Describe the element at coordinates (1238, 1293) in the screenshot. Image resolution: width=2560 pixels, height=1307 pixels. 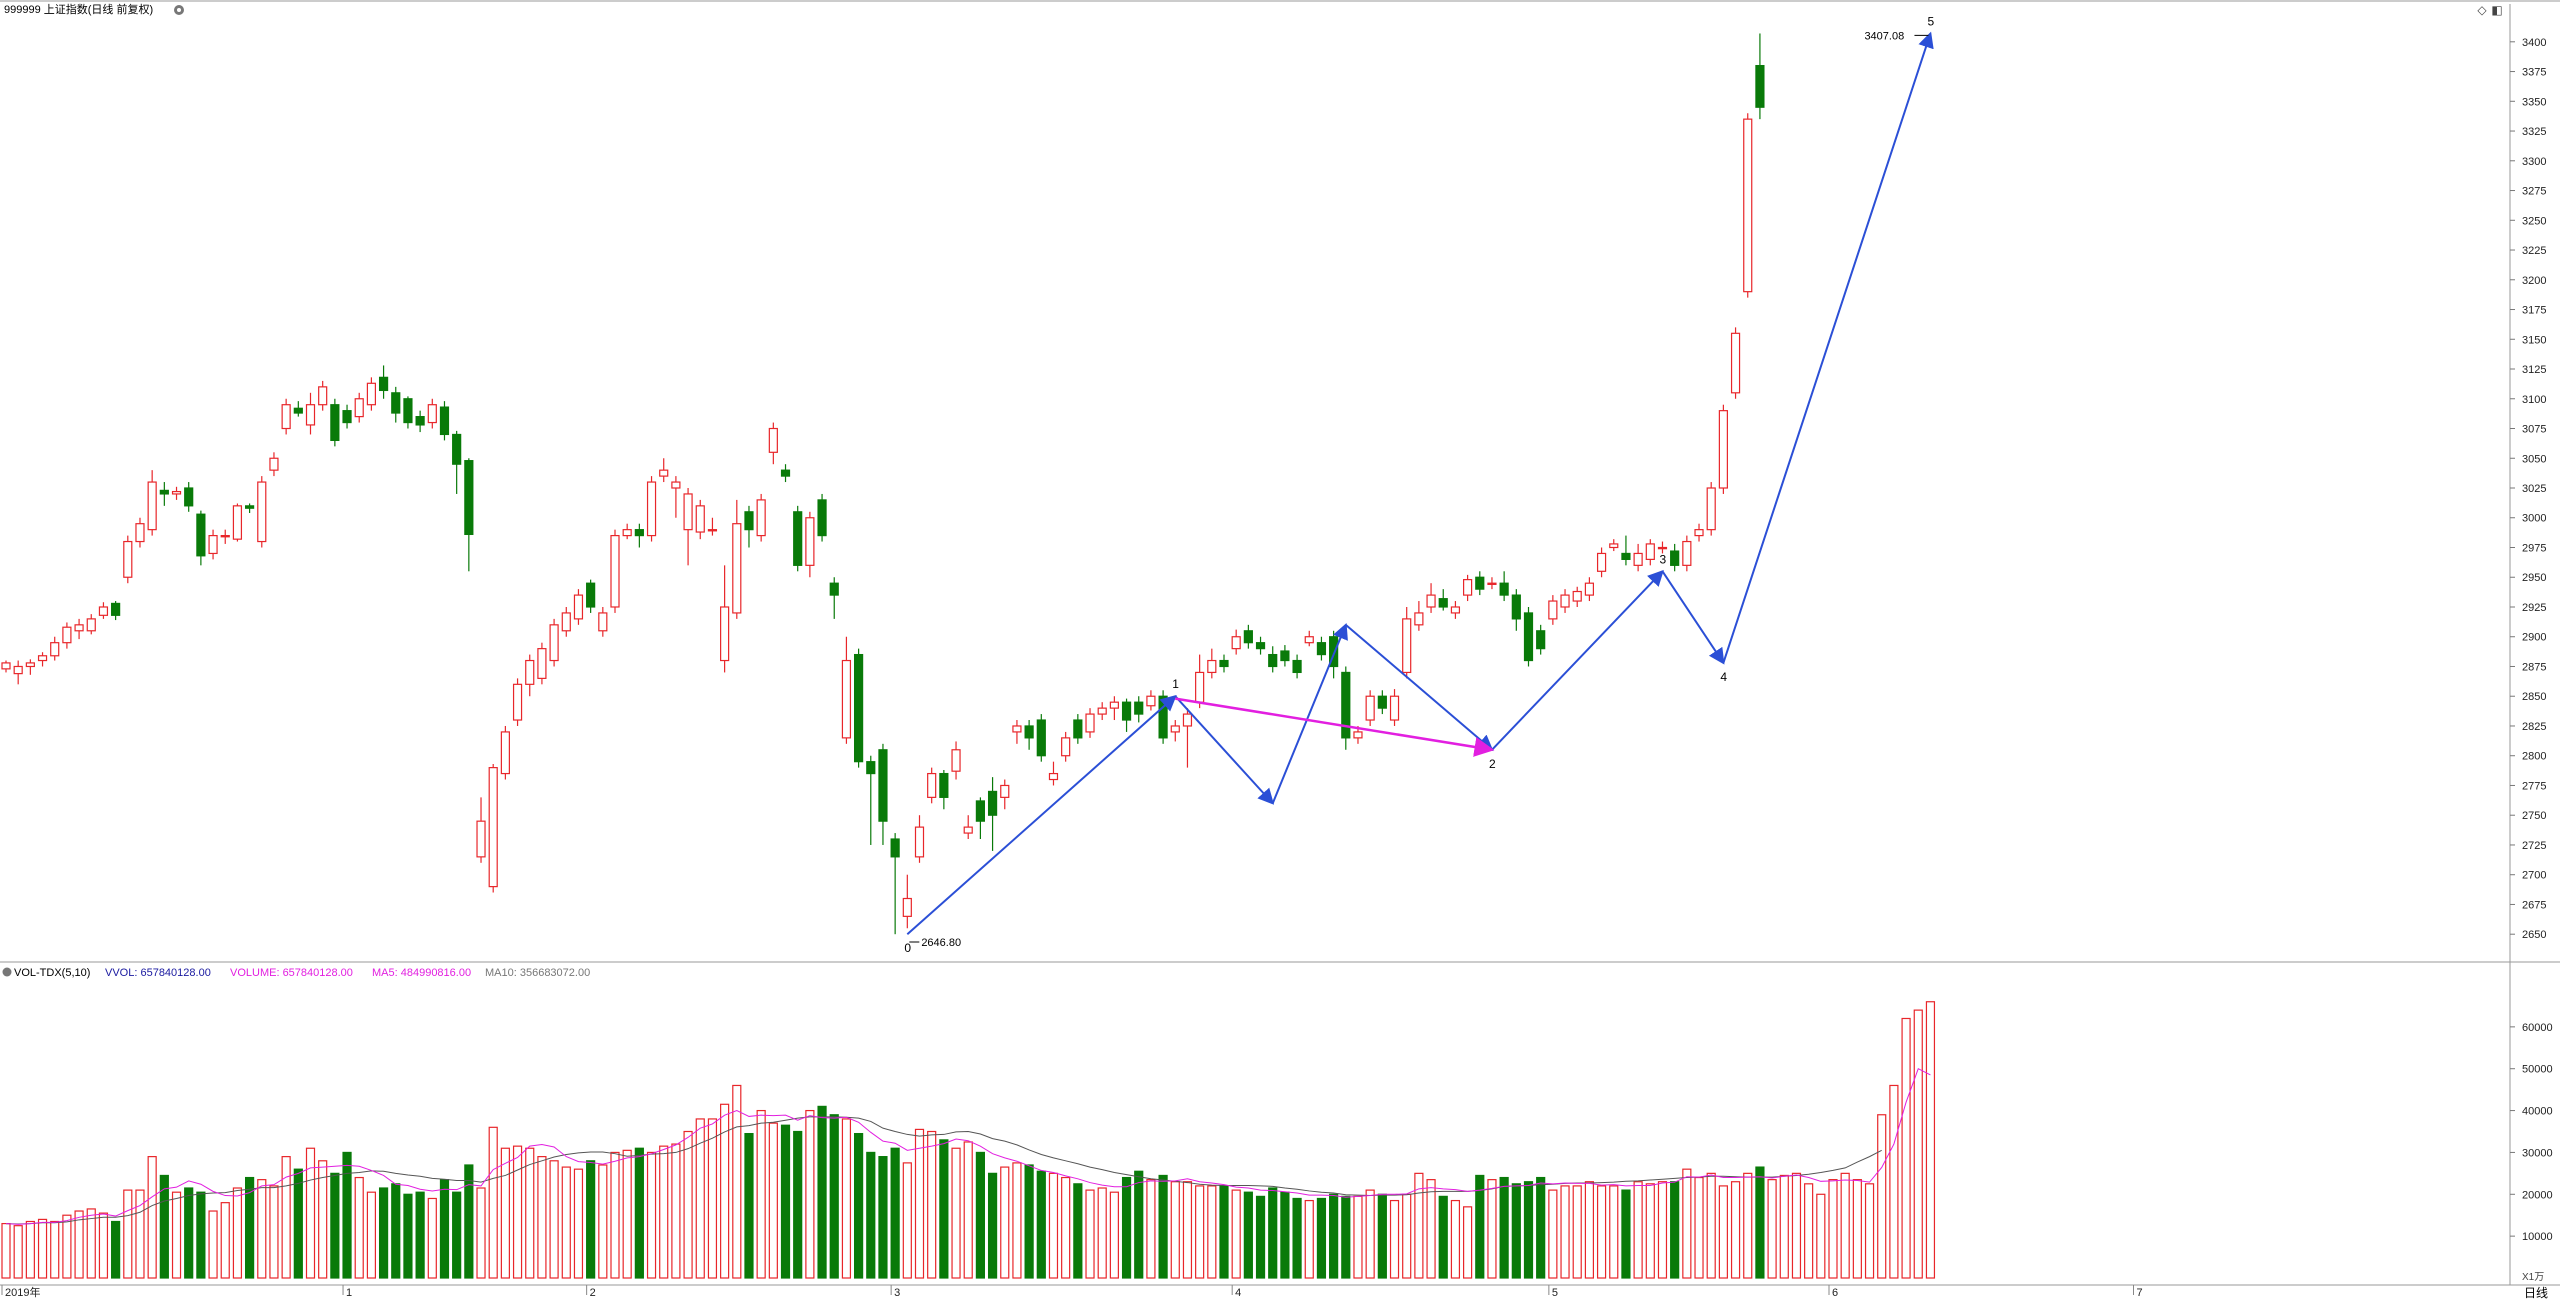
I see `date-tick-label: 4` at that location.